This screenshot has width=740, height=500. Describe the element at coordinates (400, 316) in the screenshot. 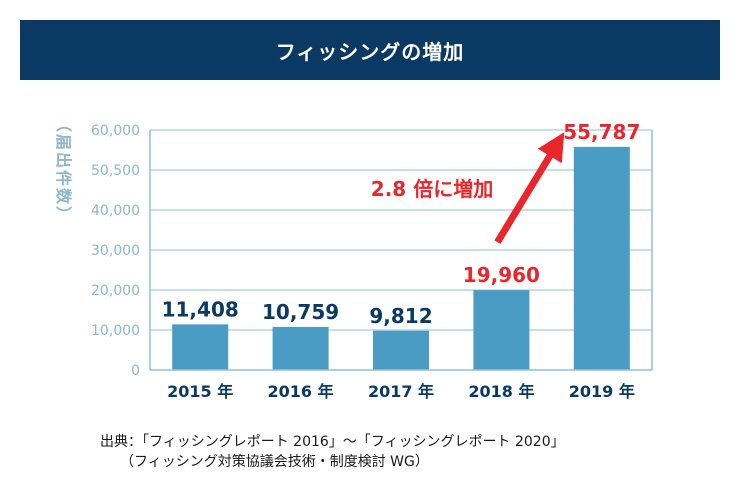

I see `data-label: 9,812` at that location.